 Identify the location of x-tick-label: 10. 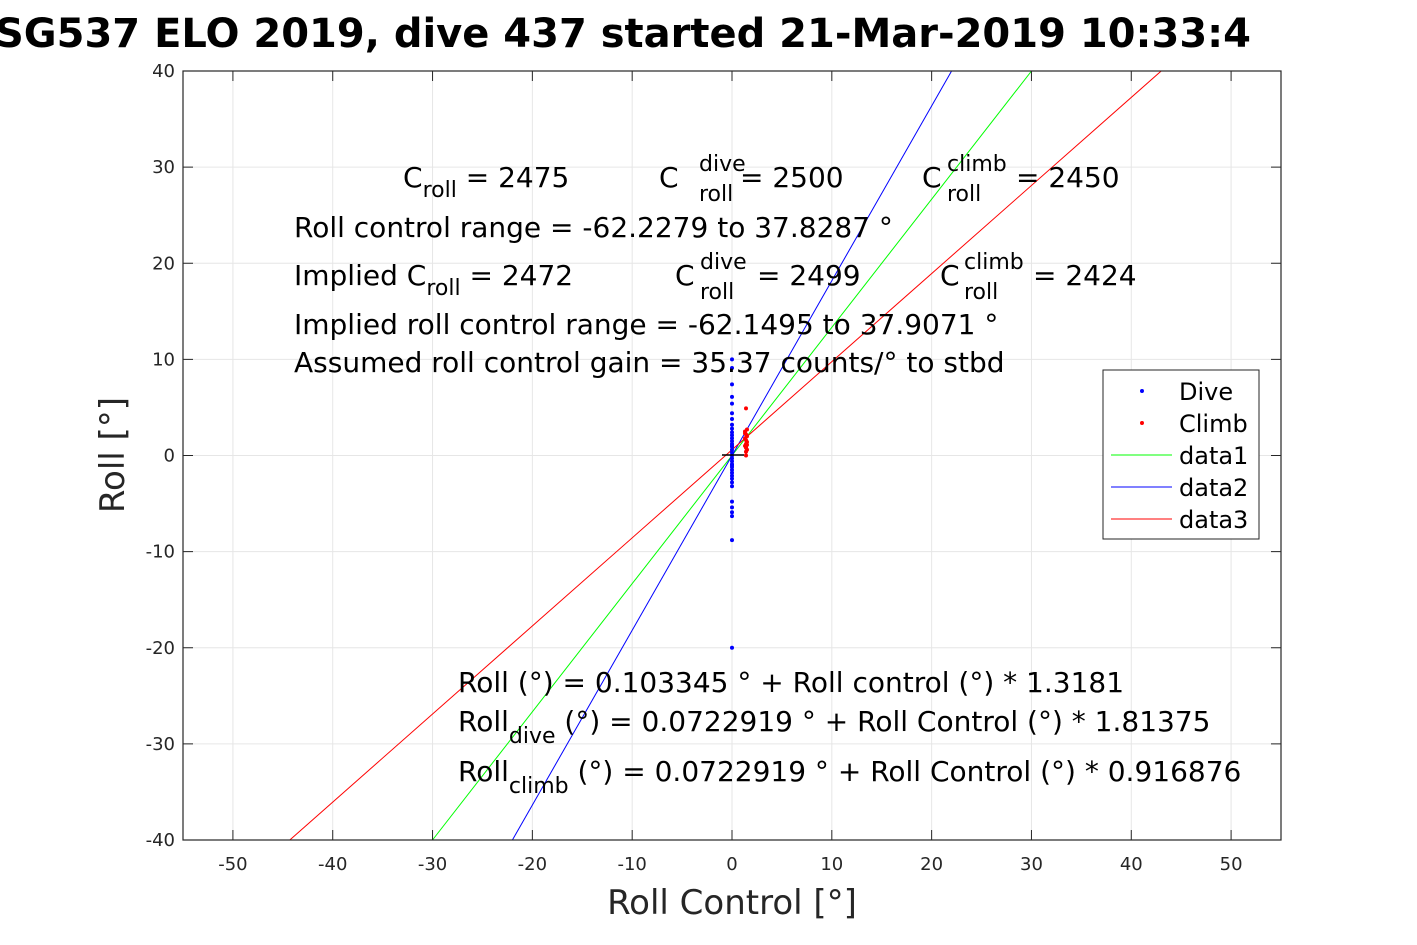
(831, 864).